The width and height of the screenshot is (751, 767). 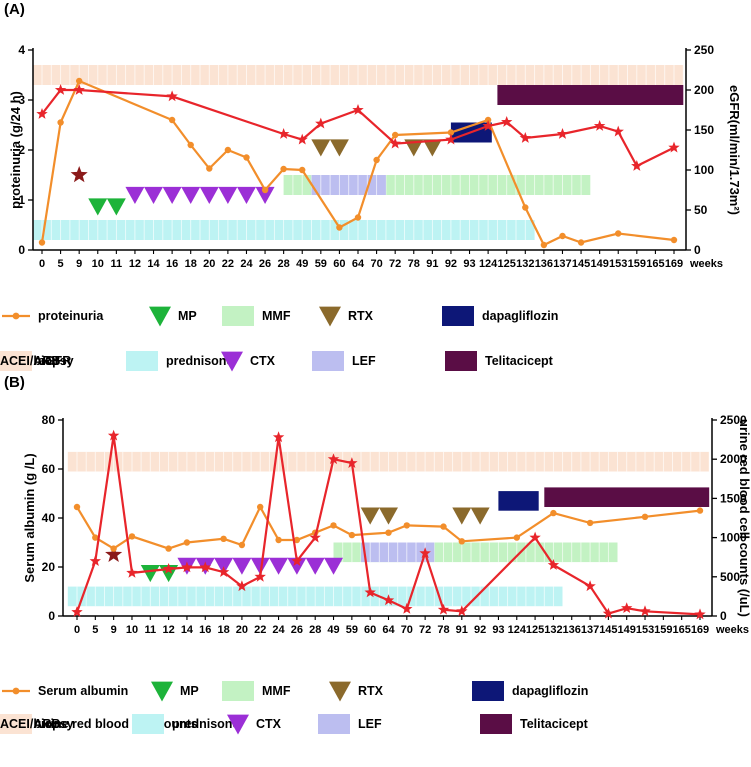 I want to click on x-tick-label: 12, so click(x=168, y=630).